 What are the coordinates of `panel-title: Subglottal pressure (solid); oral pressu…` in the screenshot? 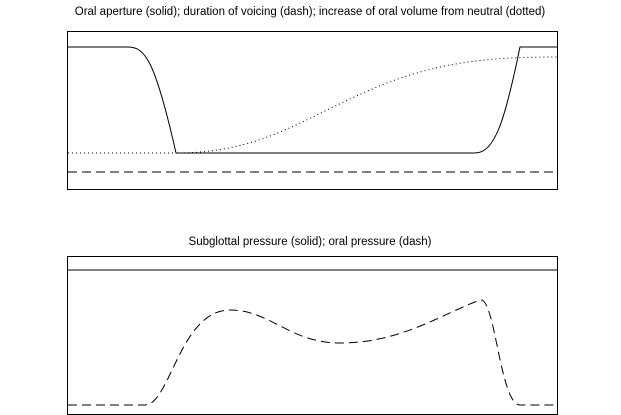 It's located at (310, 242).